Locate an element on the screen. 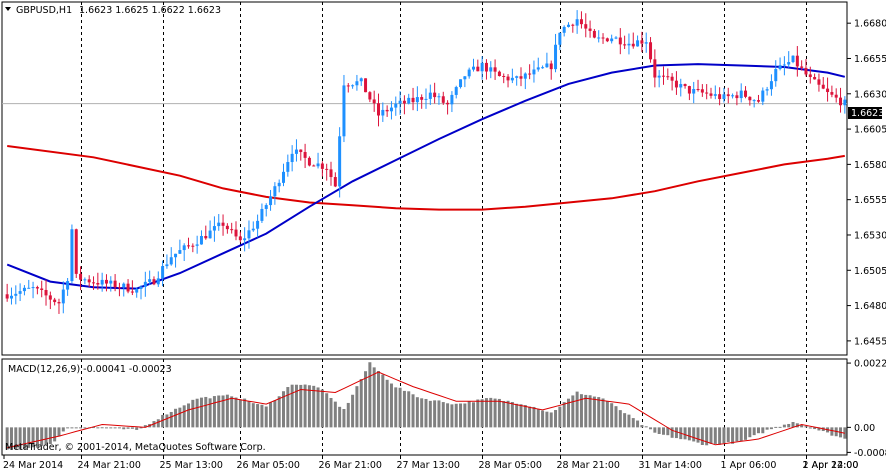  ohlc-readout: 1.6623 1.6625 1.6622 1.6623 is located at coordinates (150, 10).